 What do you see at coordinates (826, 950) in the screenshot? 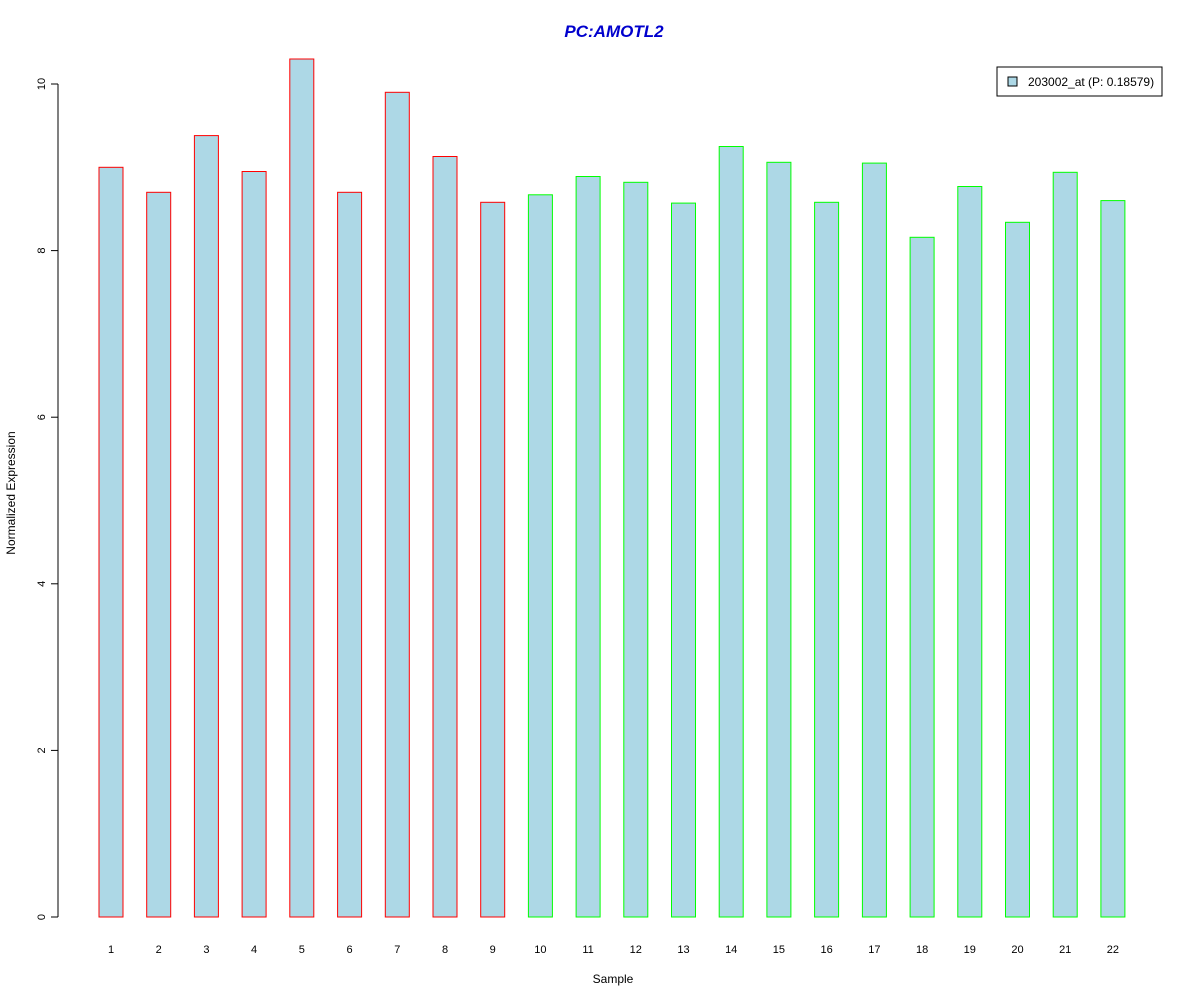
I see `x-tick-label: 16` at bounding box center [826, 950].